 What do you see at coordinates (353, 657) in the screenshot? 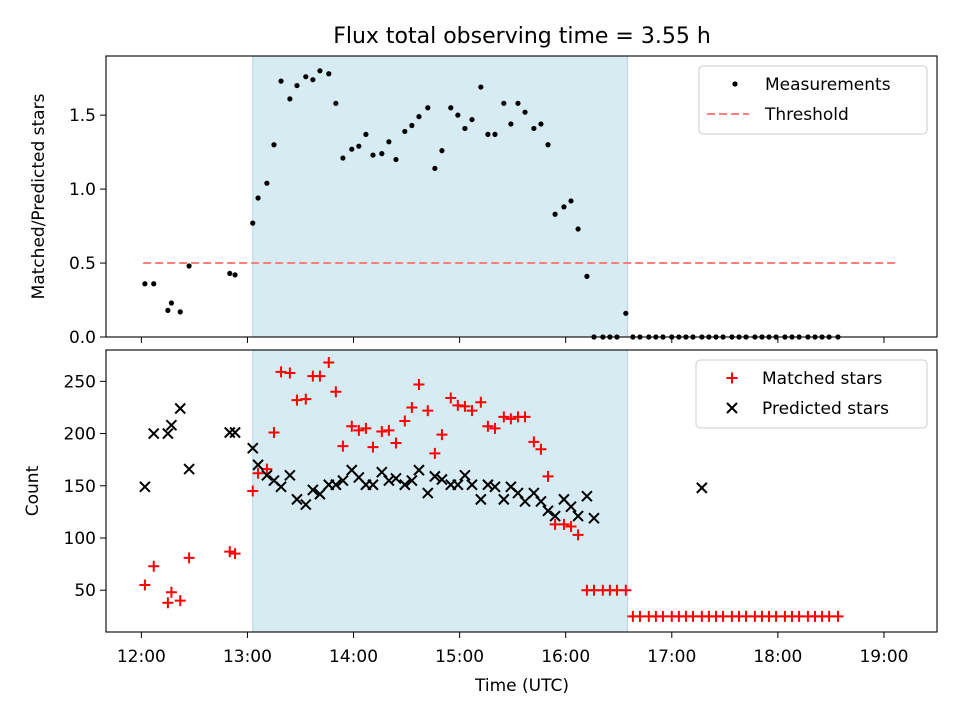
I see `x-tick-label: 14:00` at bounding box center [353, 657].